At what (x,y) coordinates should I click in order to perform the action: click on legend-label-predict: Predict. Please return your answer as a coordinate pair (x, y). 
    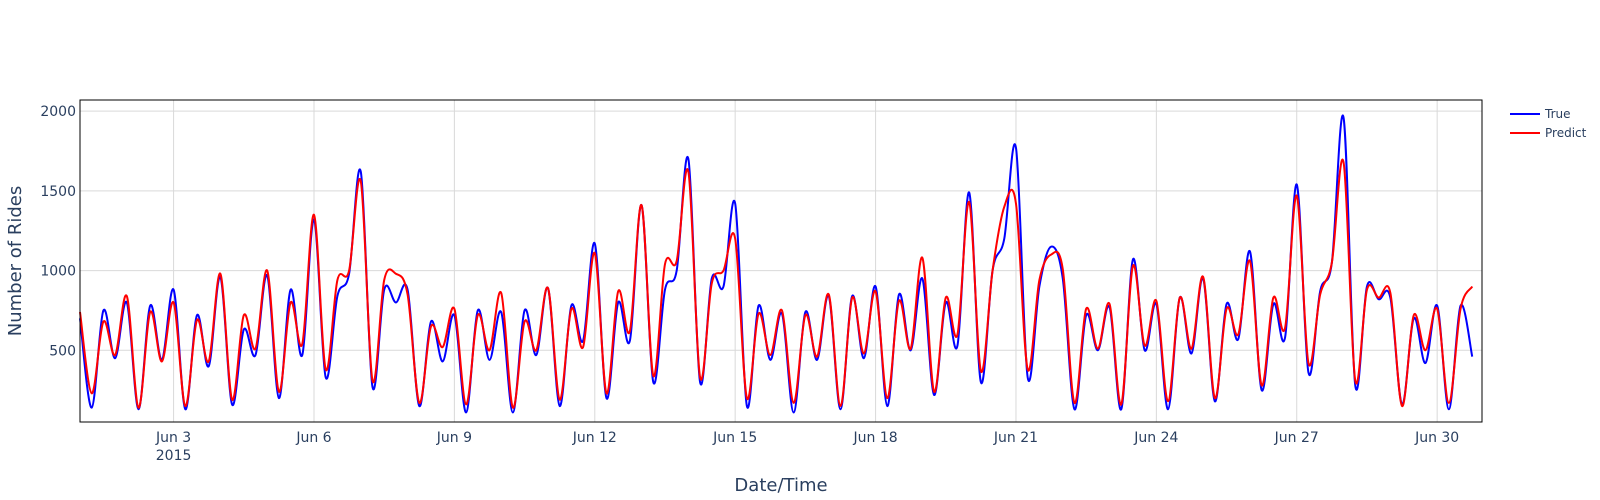
    Looking at the image, I should click on (1566, 133).